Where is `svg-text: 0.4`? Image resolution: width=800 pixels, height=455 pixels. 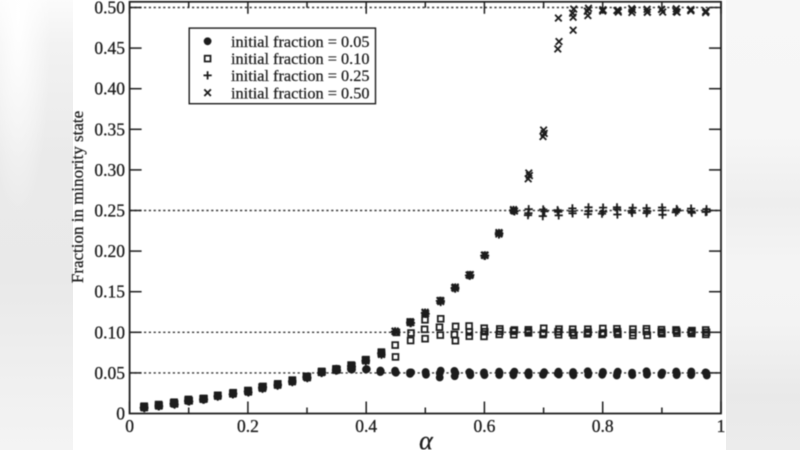 svg-text: 0.4 is located at coordinates (366, 426).